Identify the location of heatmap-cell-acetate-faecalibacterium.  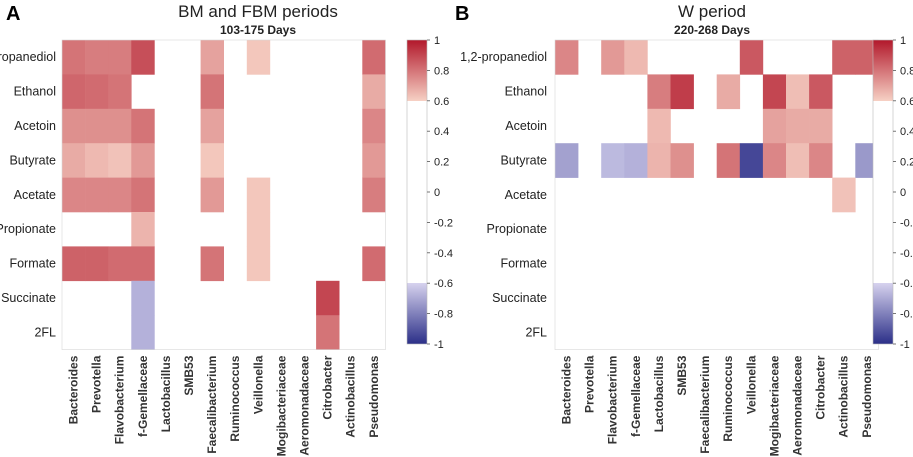
(212, 195).